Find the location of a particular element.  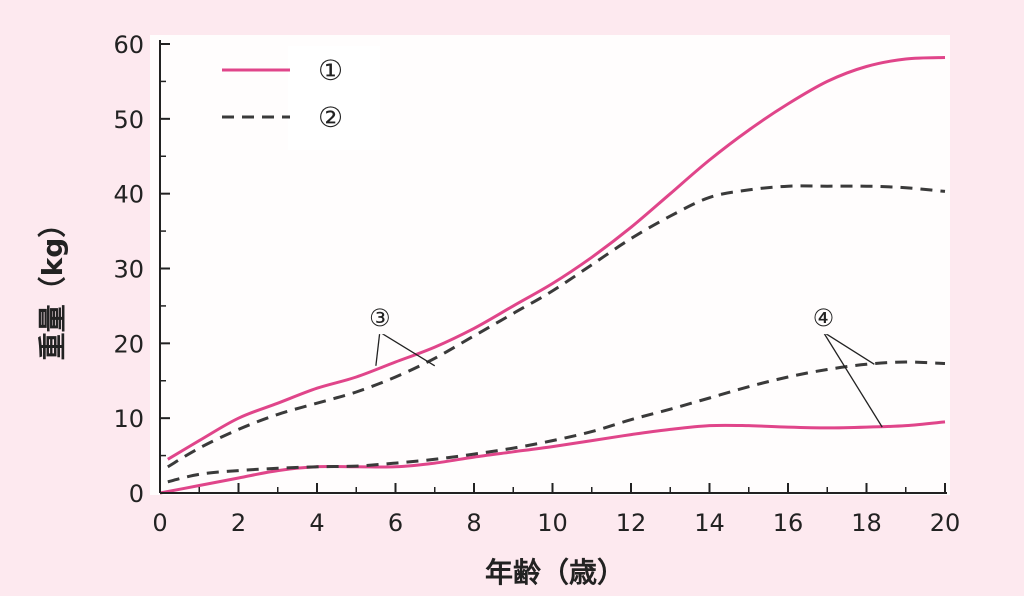

legend-label: ② is located at coordinates (330, 117).